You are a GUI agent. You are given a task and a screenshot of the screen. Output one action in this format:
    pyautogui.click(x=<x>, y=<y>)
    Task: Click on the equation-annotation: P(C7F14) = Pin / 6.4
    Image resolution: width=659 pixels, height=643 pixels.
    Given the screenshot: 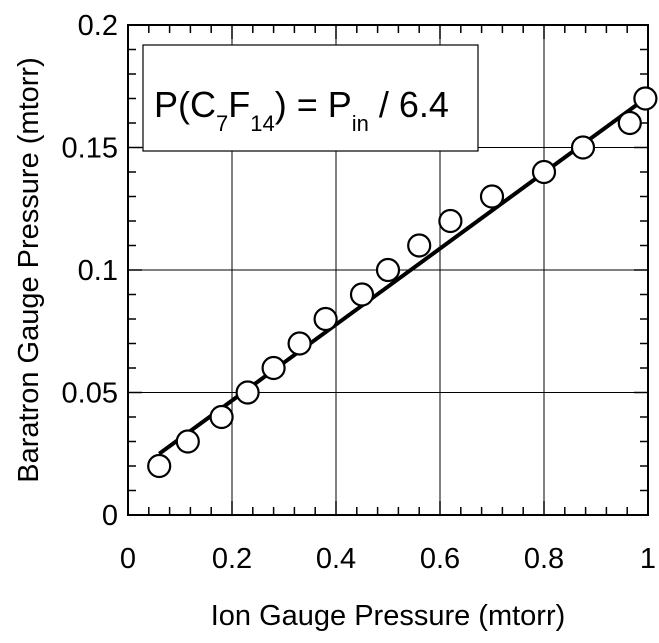 What is the action you would take?
    pyautogui.click(x=310, y=98)
    